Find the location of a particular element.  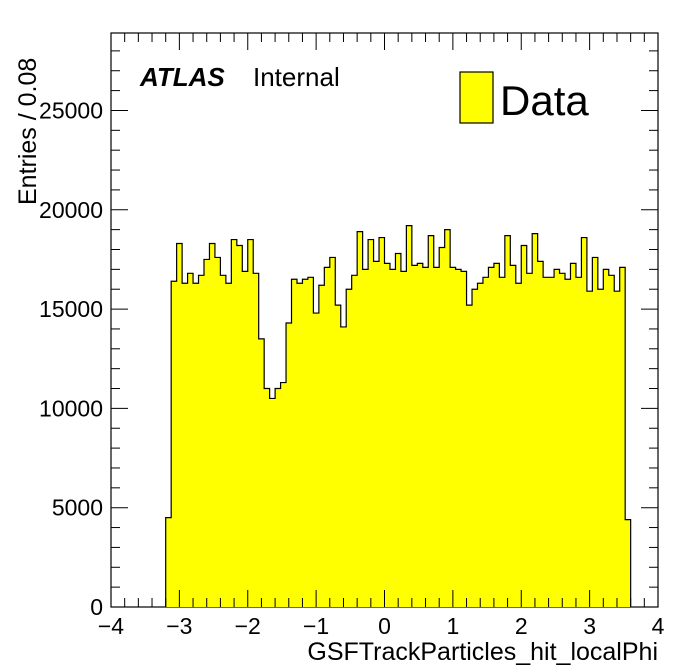

x-tick-label: −1 is located at coordinates (316, 626).